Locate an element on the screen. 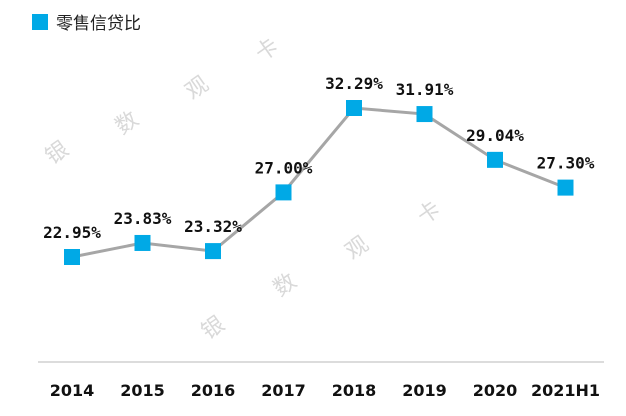 This screenshot has width=626, height=416. legend-label: 零售信贷比 is located at coordinates (98, 24).